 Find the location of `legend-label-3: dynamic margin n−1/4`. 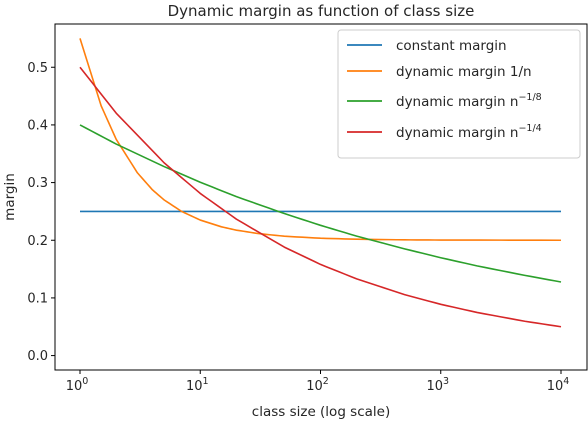

legend-label-3: dynamic margin n−1/4 is located at coordinates (469, 132).